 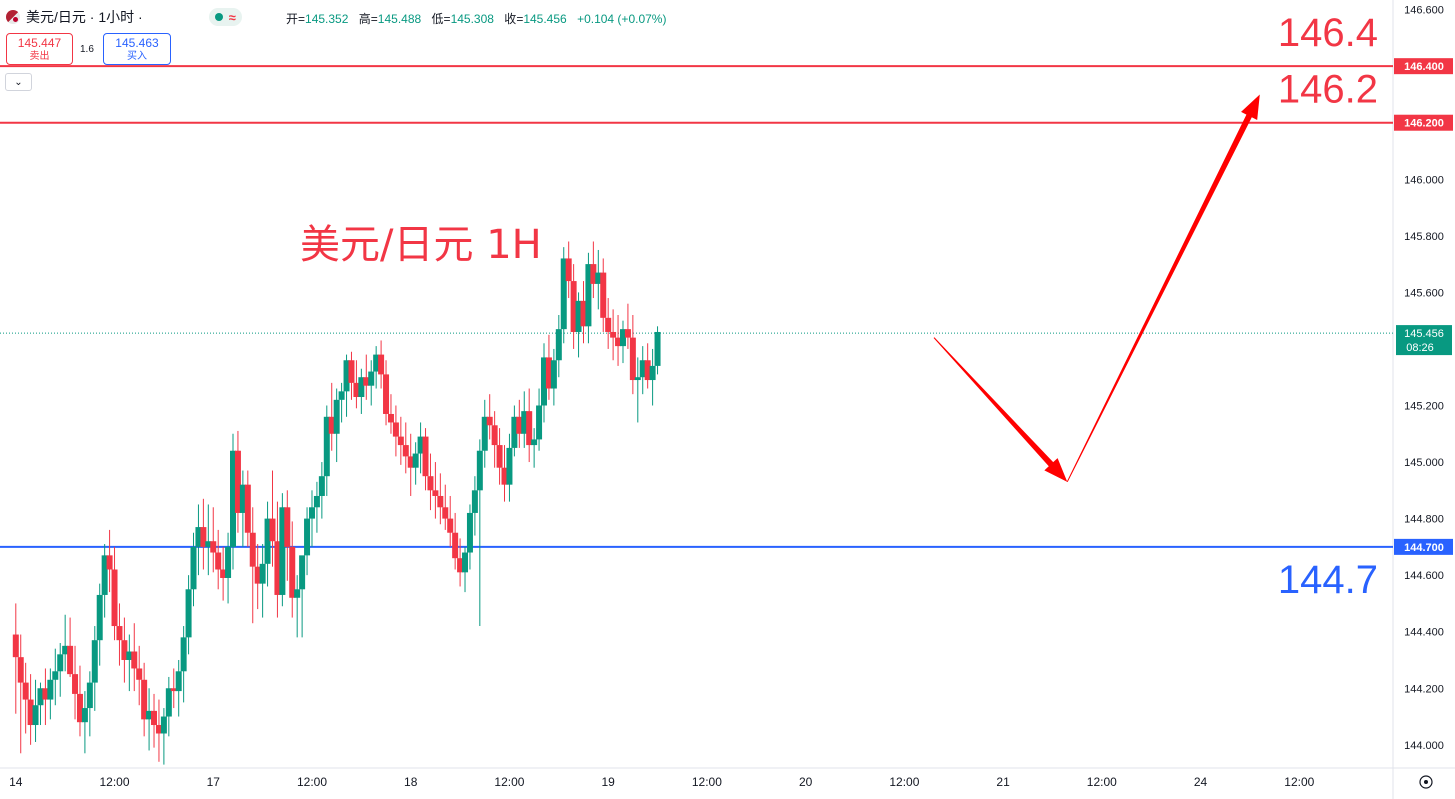 What do you see at coordinates (1424, 67) in the screenshot?
I see `level-axis-label: 146.400` at bounding box center [1424, 67].